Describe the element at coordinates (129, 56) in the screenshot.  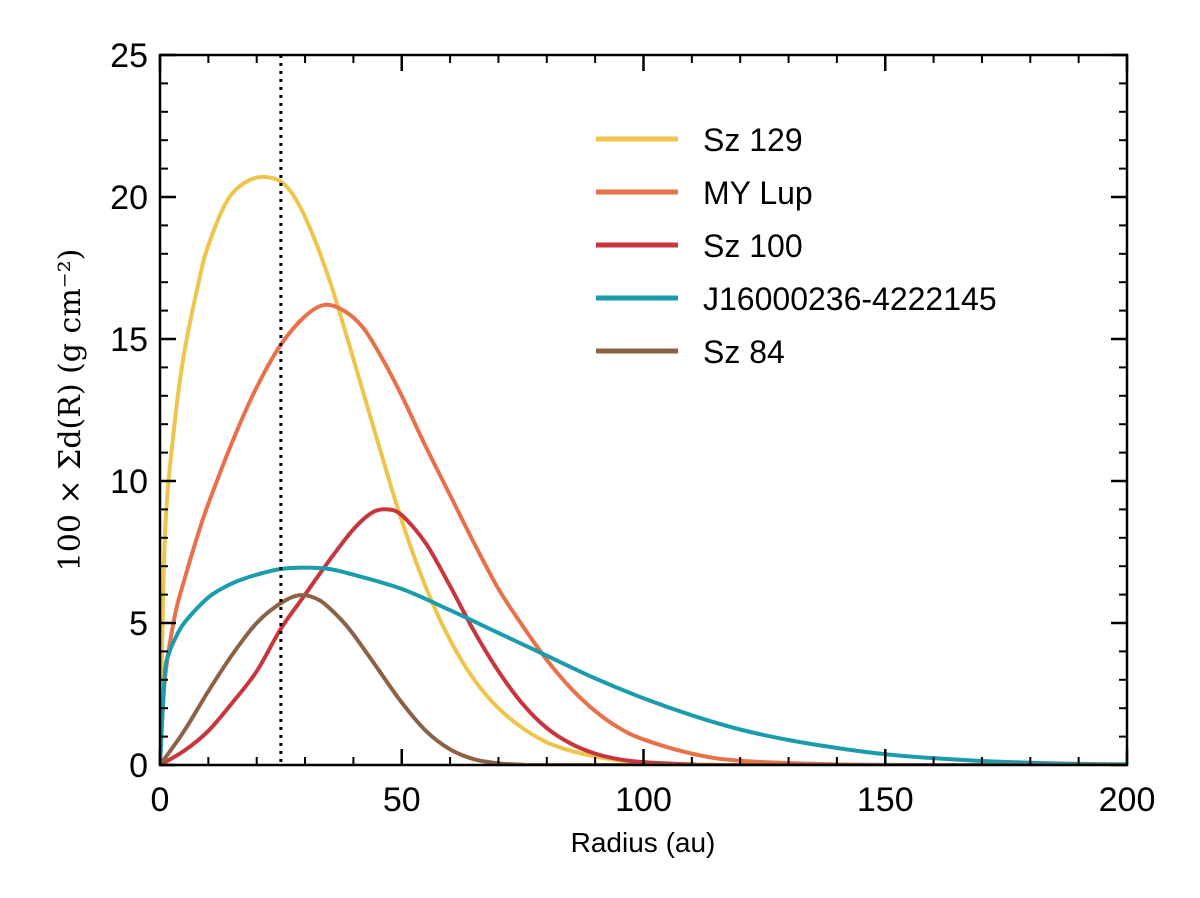
I see `y-tick-label: 25` at that location.